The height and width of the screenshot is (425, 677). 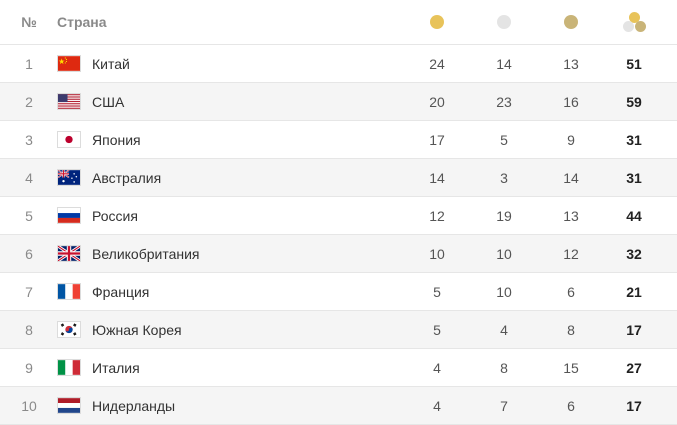 What do you see at coordinates (108, 101) in the screenshot?
I see `country-name: США` at bounding box center [108, 101].